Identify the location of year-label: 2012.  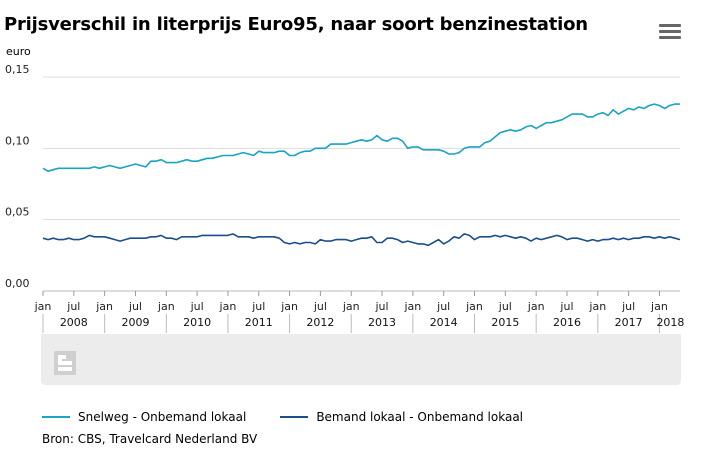
(320, 322).